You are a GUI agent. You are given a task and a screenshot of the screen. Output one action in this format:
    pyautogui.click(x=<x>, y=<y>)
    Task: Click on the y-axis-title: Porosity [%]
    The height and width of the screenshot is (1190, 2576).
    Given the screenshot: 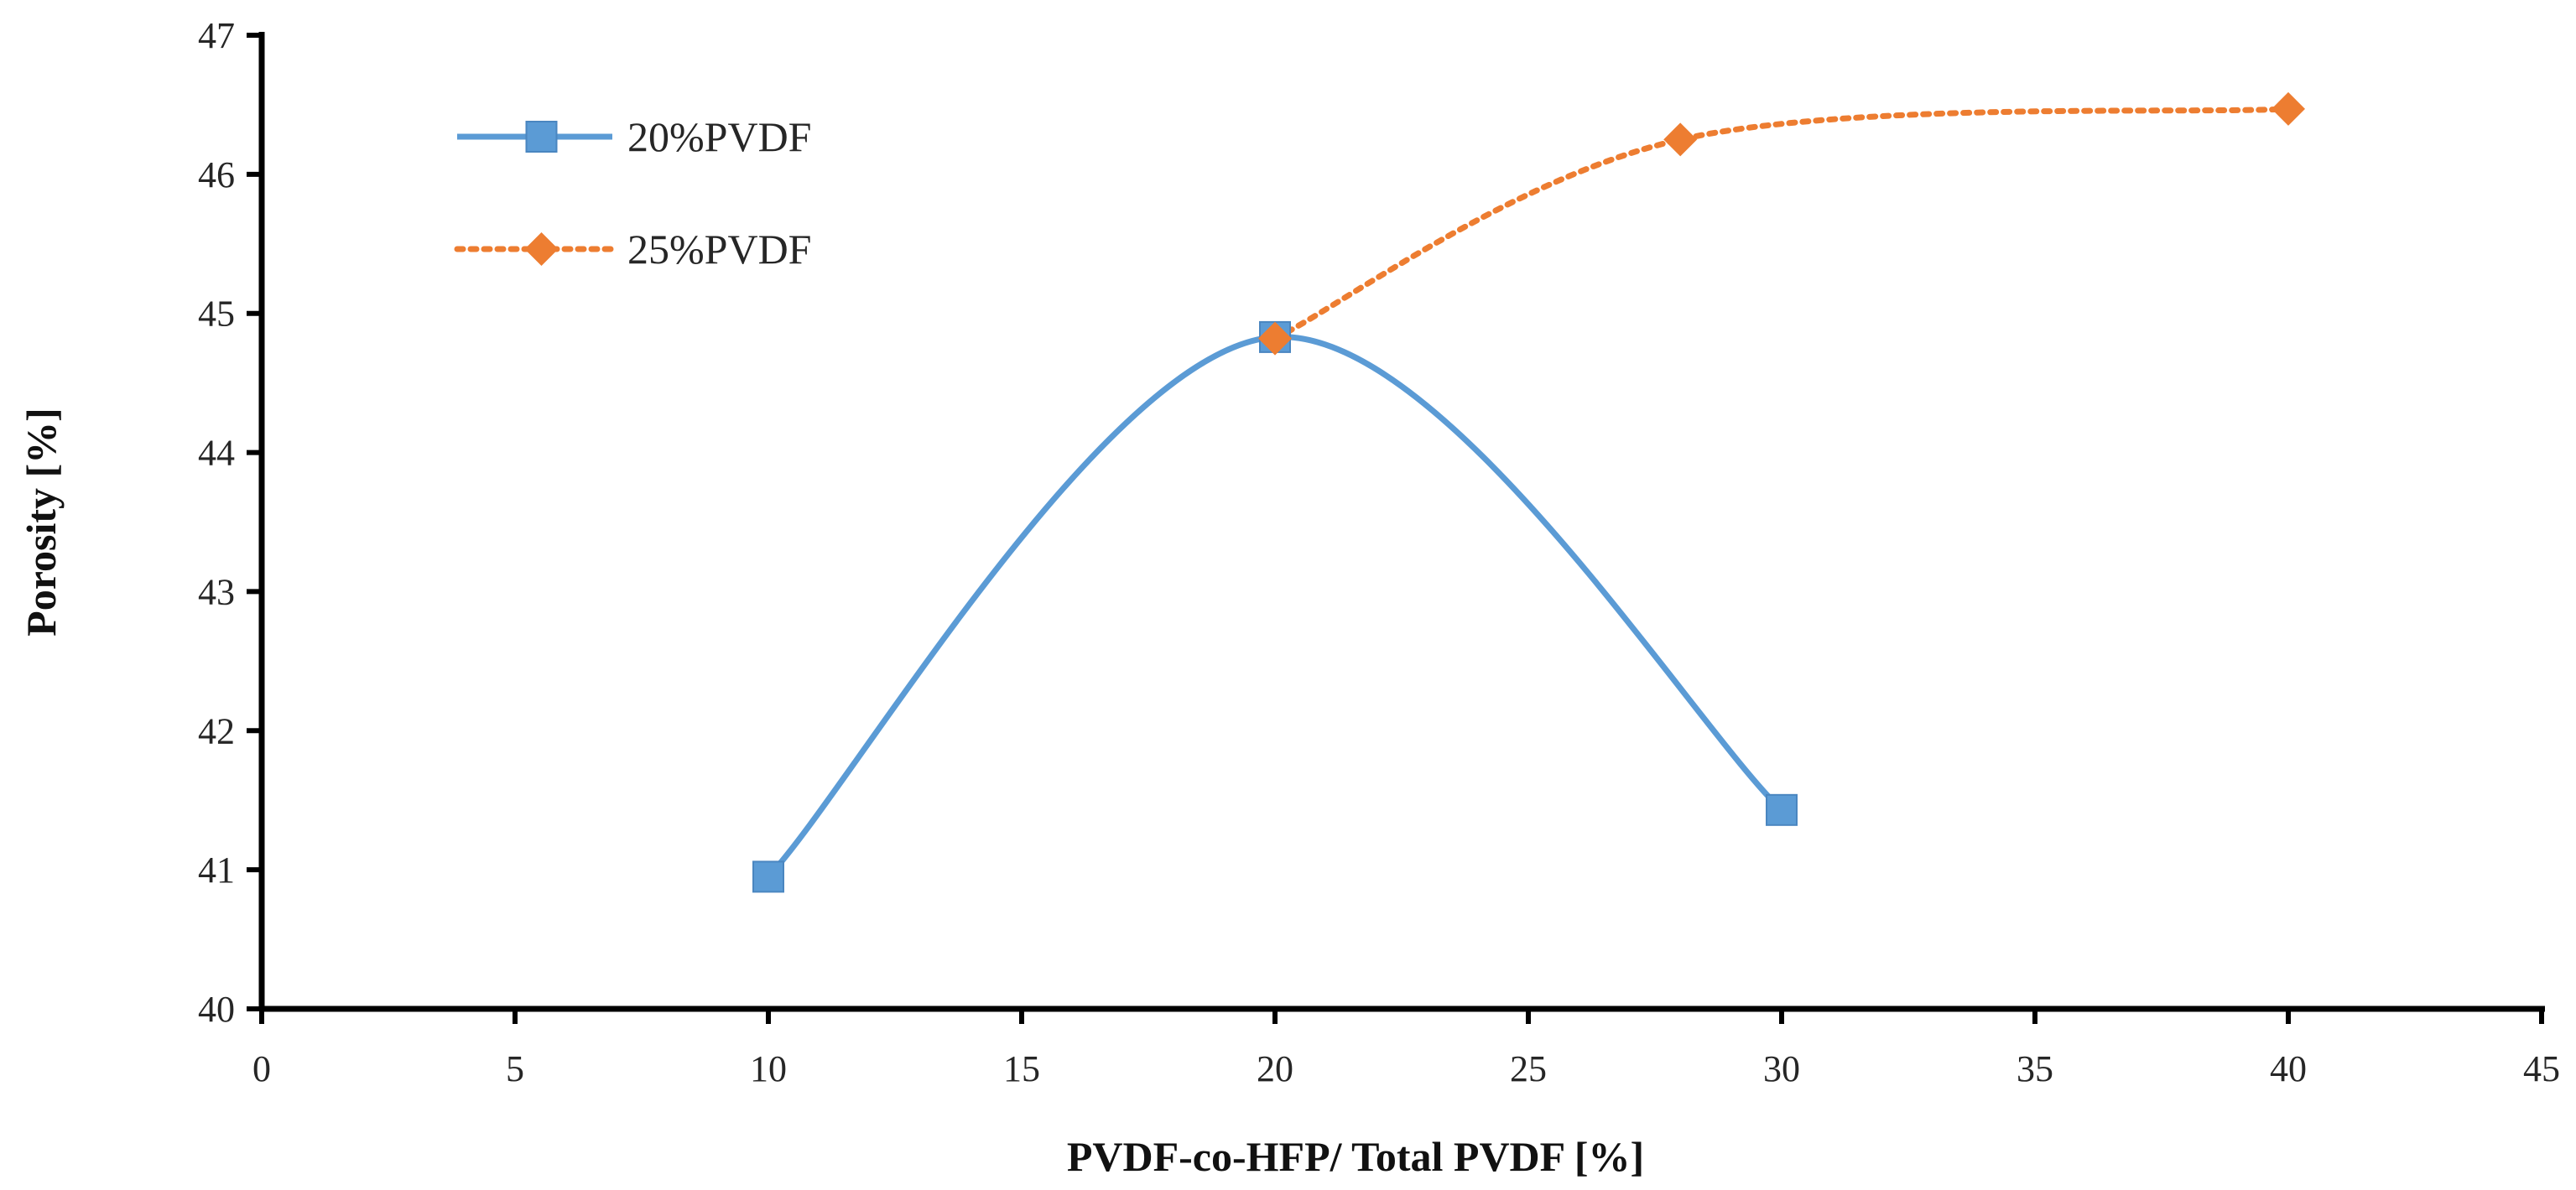 What is the action you would take?
    pyautogui.click(x=41, y=522)
    